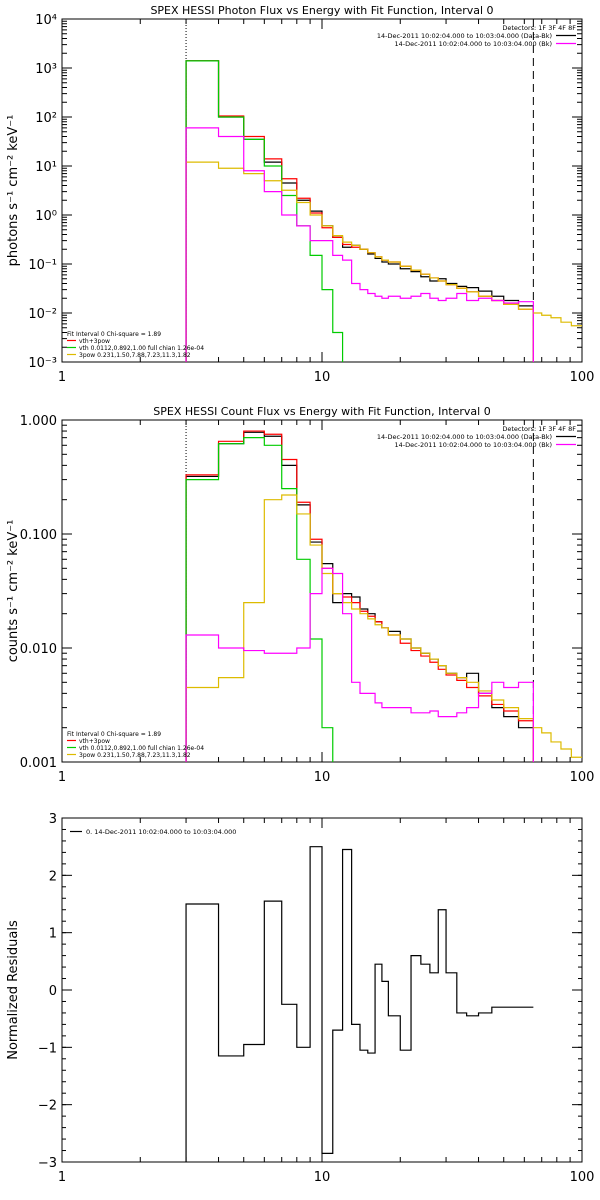  Describe the element at coordinates (38, 649) in the screenshot. I see `y-tick-label: 0.010` at that location.